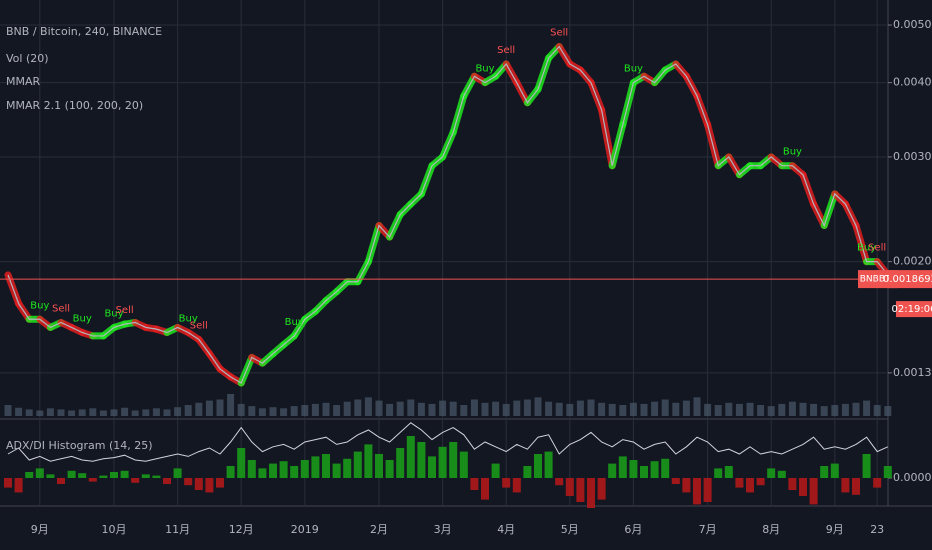 The image size is (932, 550). What do you see at coordinates (877, 529) in the screenshot?
I see `x-tick-label: 23` at bounding box center [877, 529].